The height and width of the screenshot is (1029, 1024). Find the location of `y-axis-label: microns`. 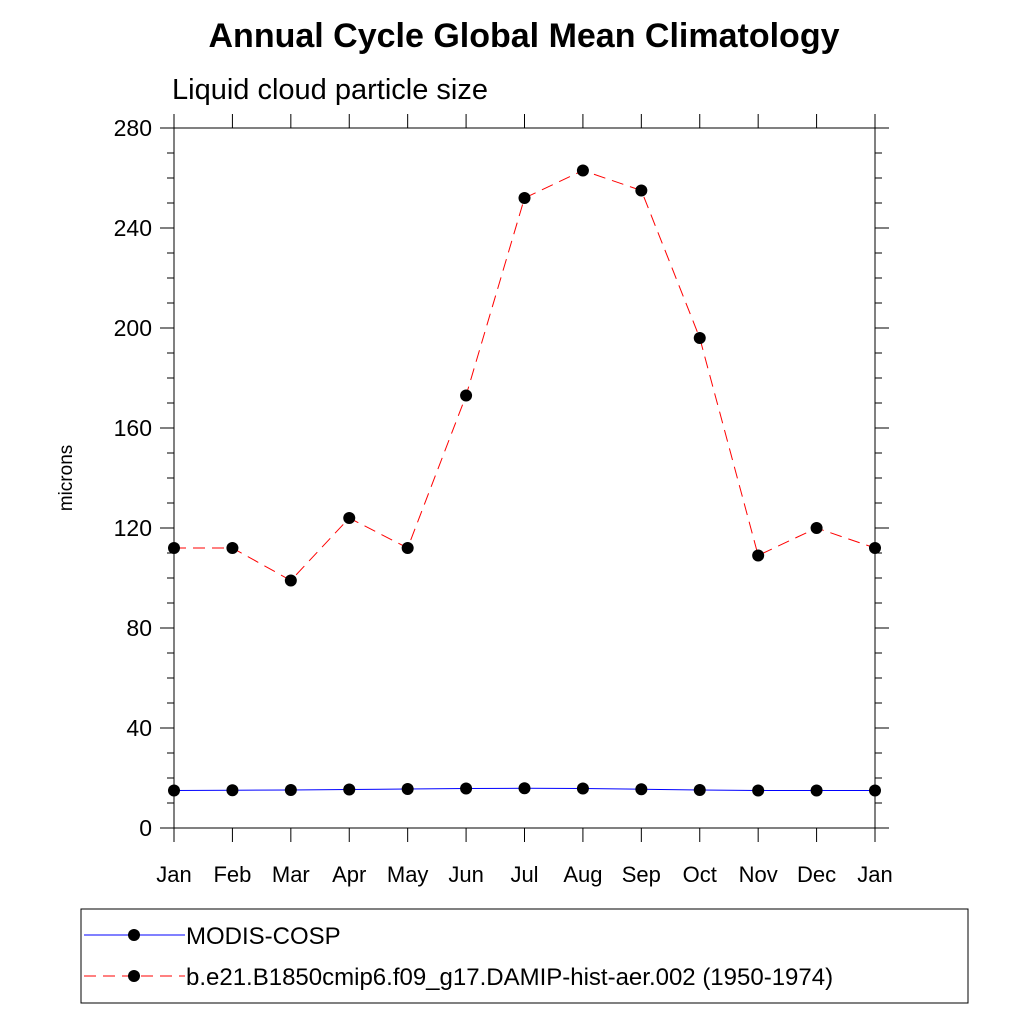

y-axis-label: microns is located at coordinates (66, 478).